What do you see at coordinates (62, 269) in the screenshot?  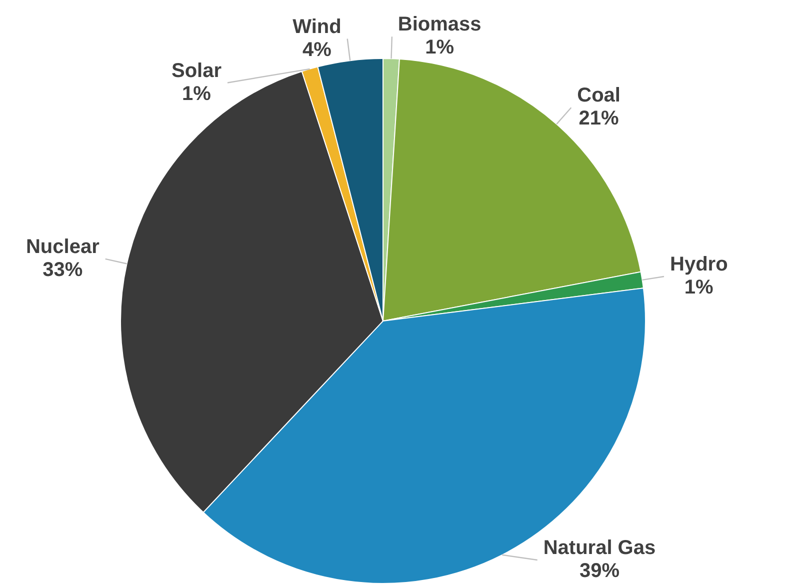 I see `data-label: 33%` at bounding box center [62, 269].